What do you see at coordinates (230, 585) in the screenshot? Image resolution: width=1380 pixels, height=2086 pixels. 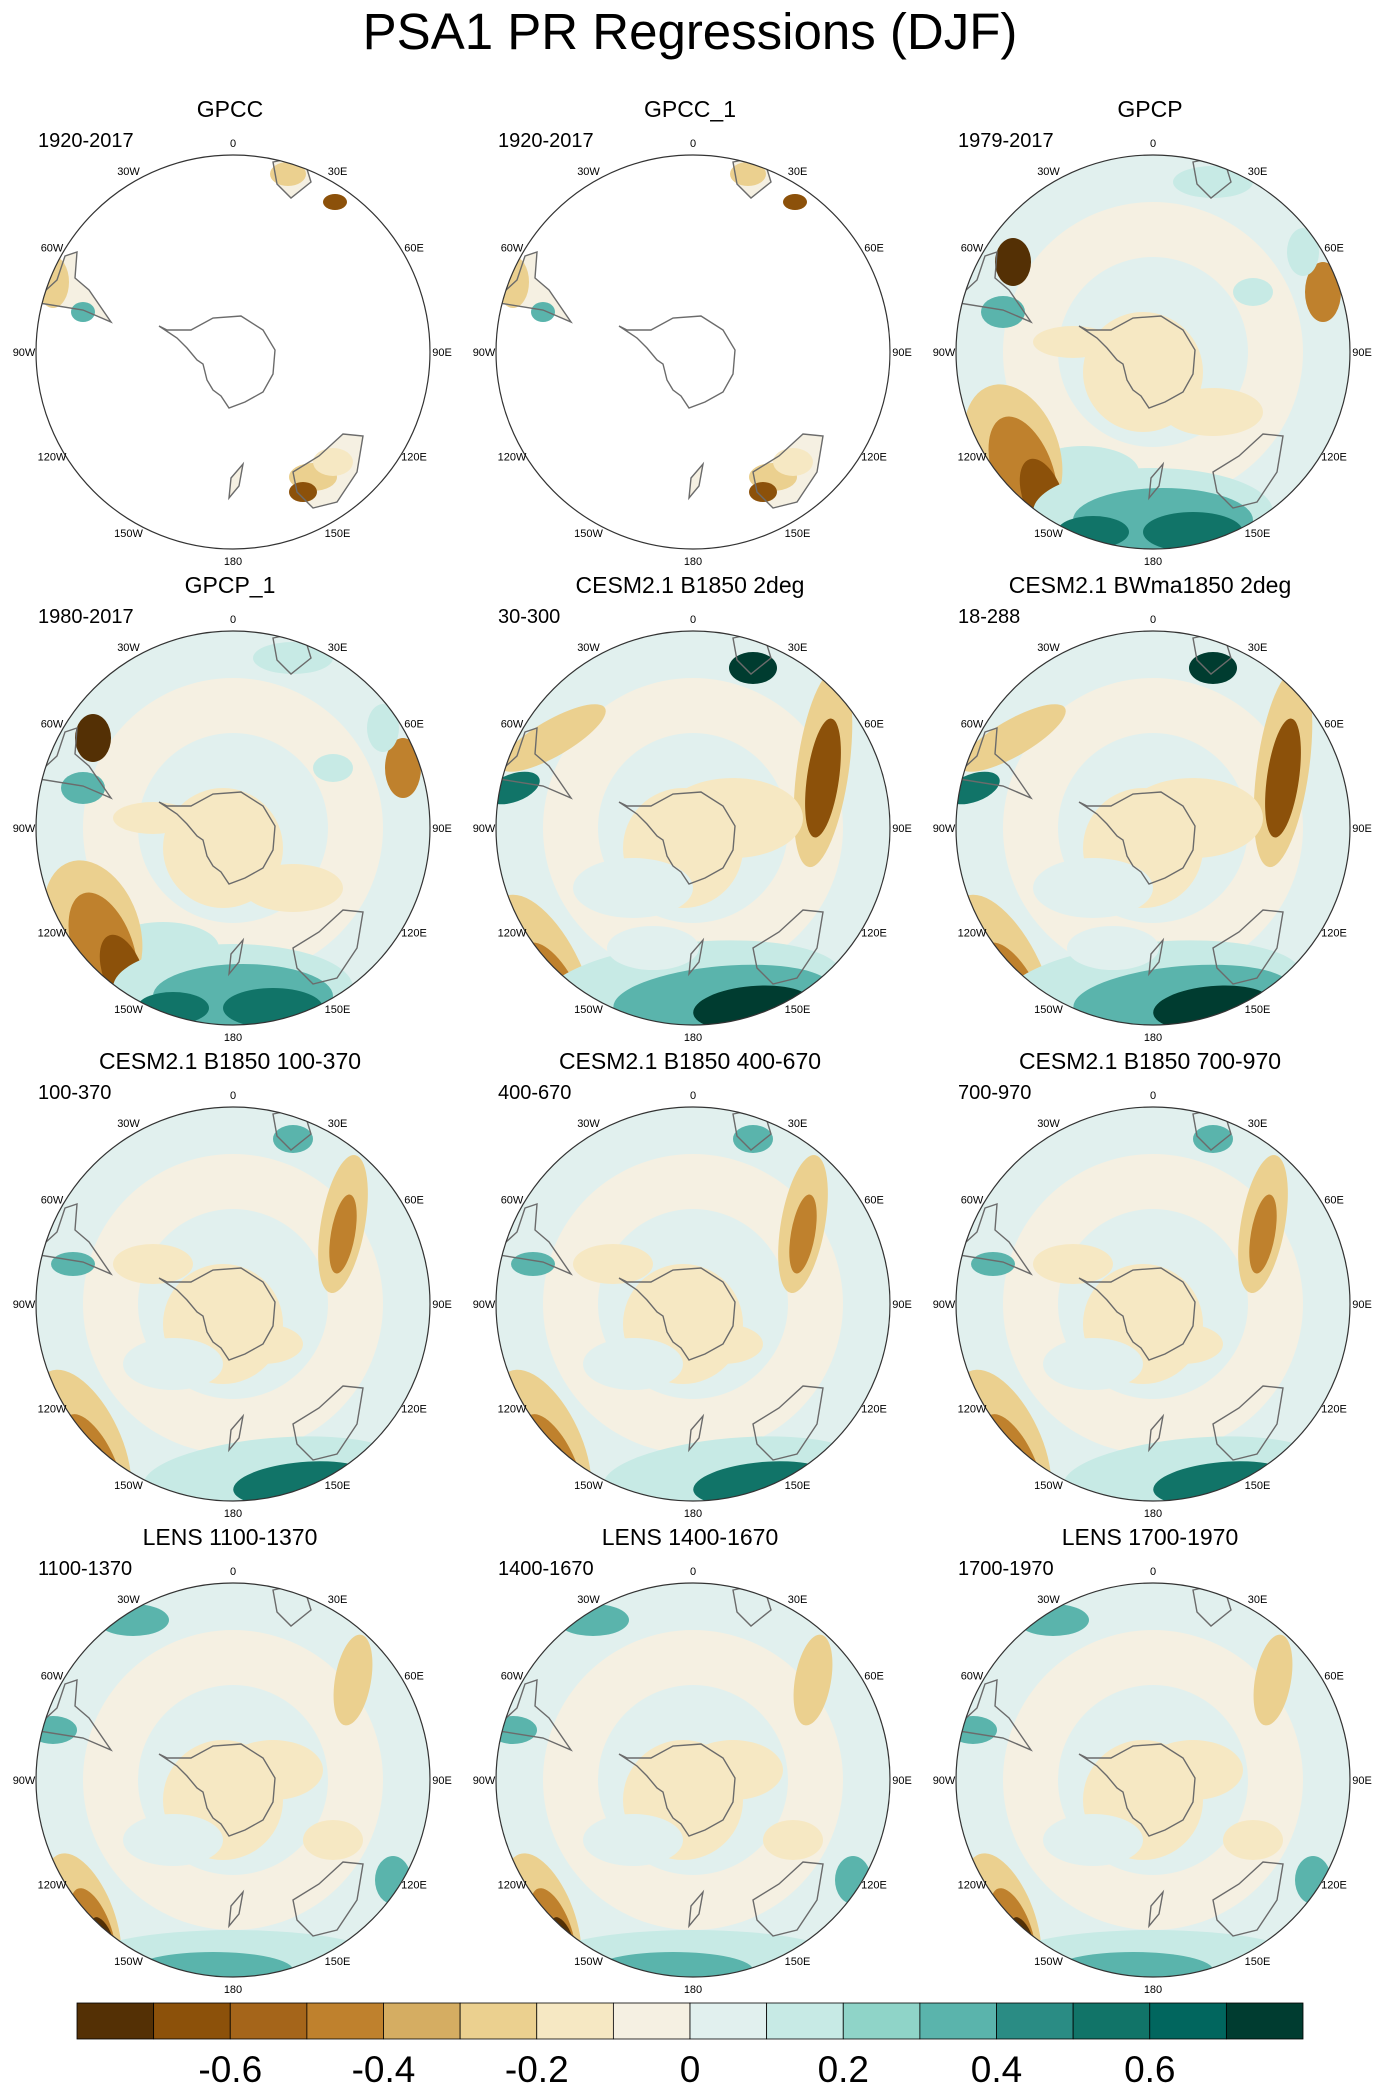 I see `panel-title: GPCP_1` at bounding box center [230, 585].